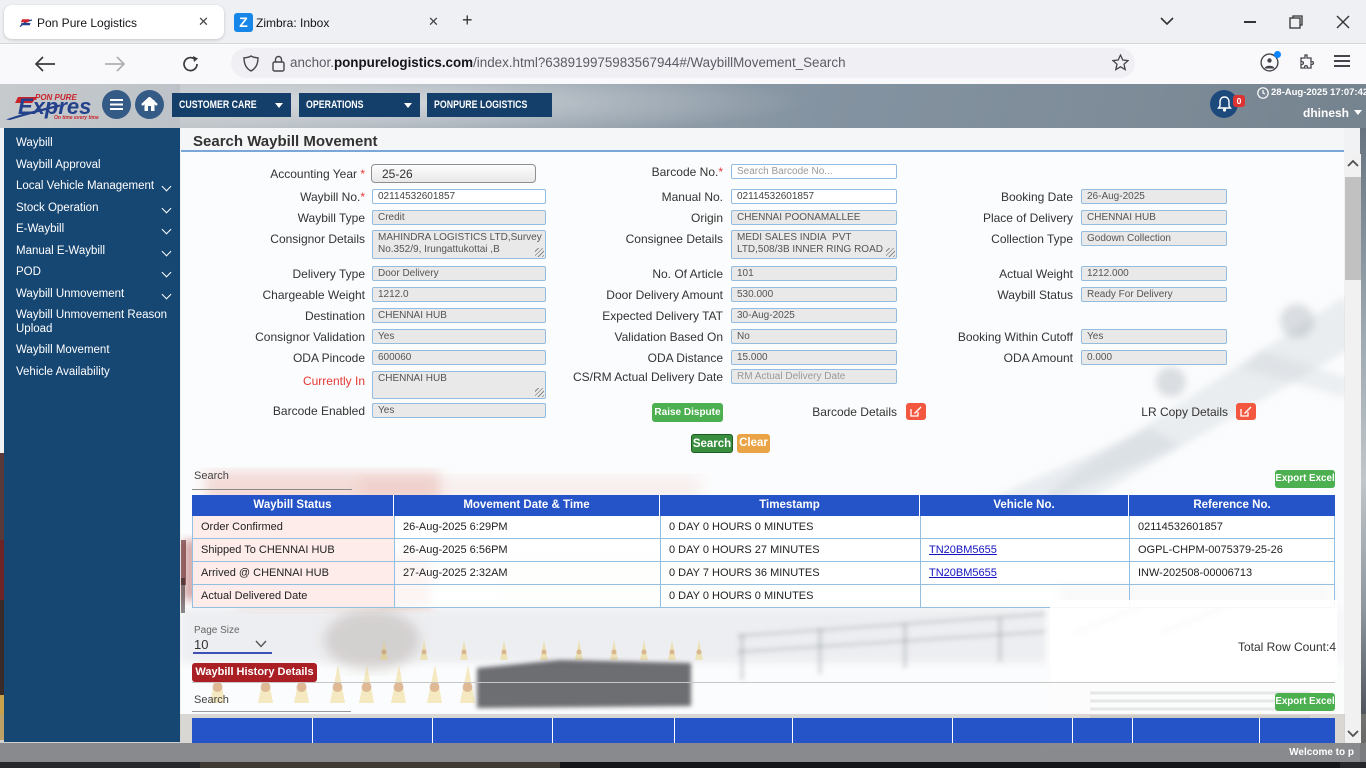 This screenshot has width=1366, height=768. Describe the element at coordinates (56, 97) in the screenshot. I see `svg-text: PON PURE` at that location.